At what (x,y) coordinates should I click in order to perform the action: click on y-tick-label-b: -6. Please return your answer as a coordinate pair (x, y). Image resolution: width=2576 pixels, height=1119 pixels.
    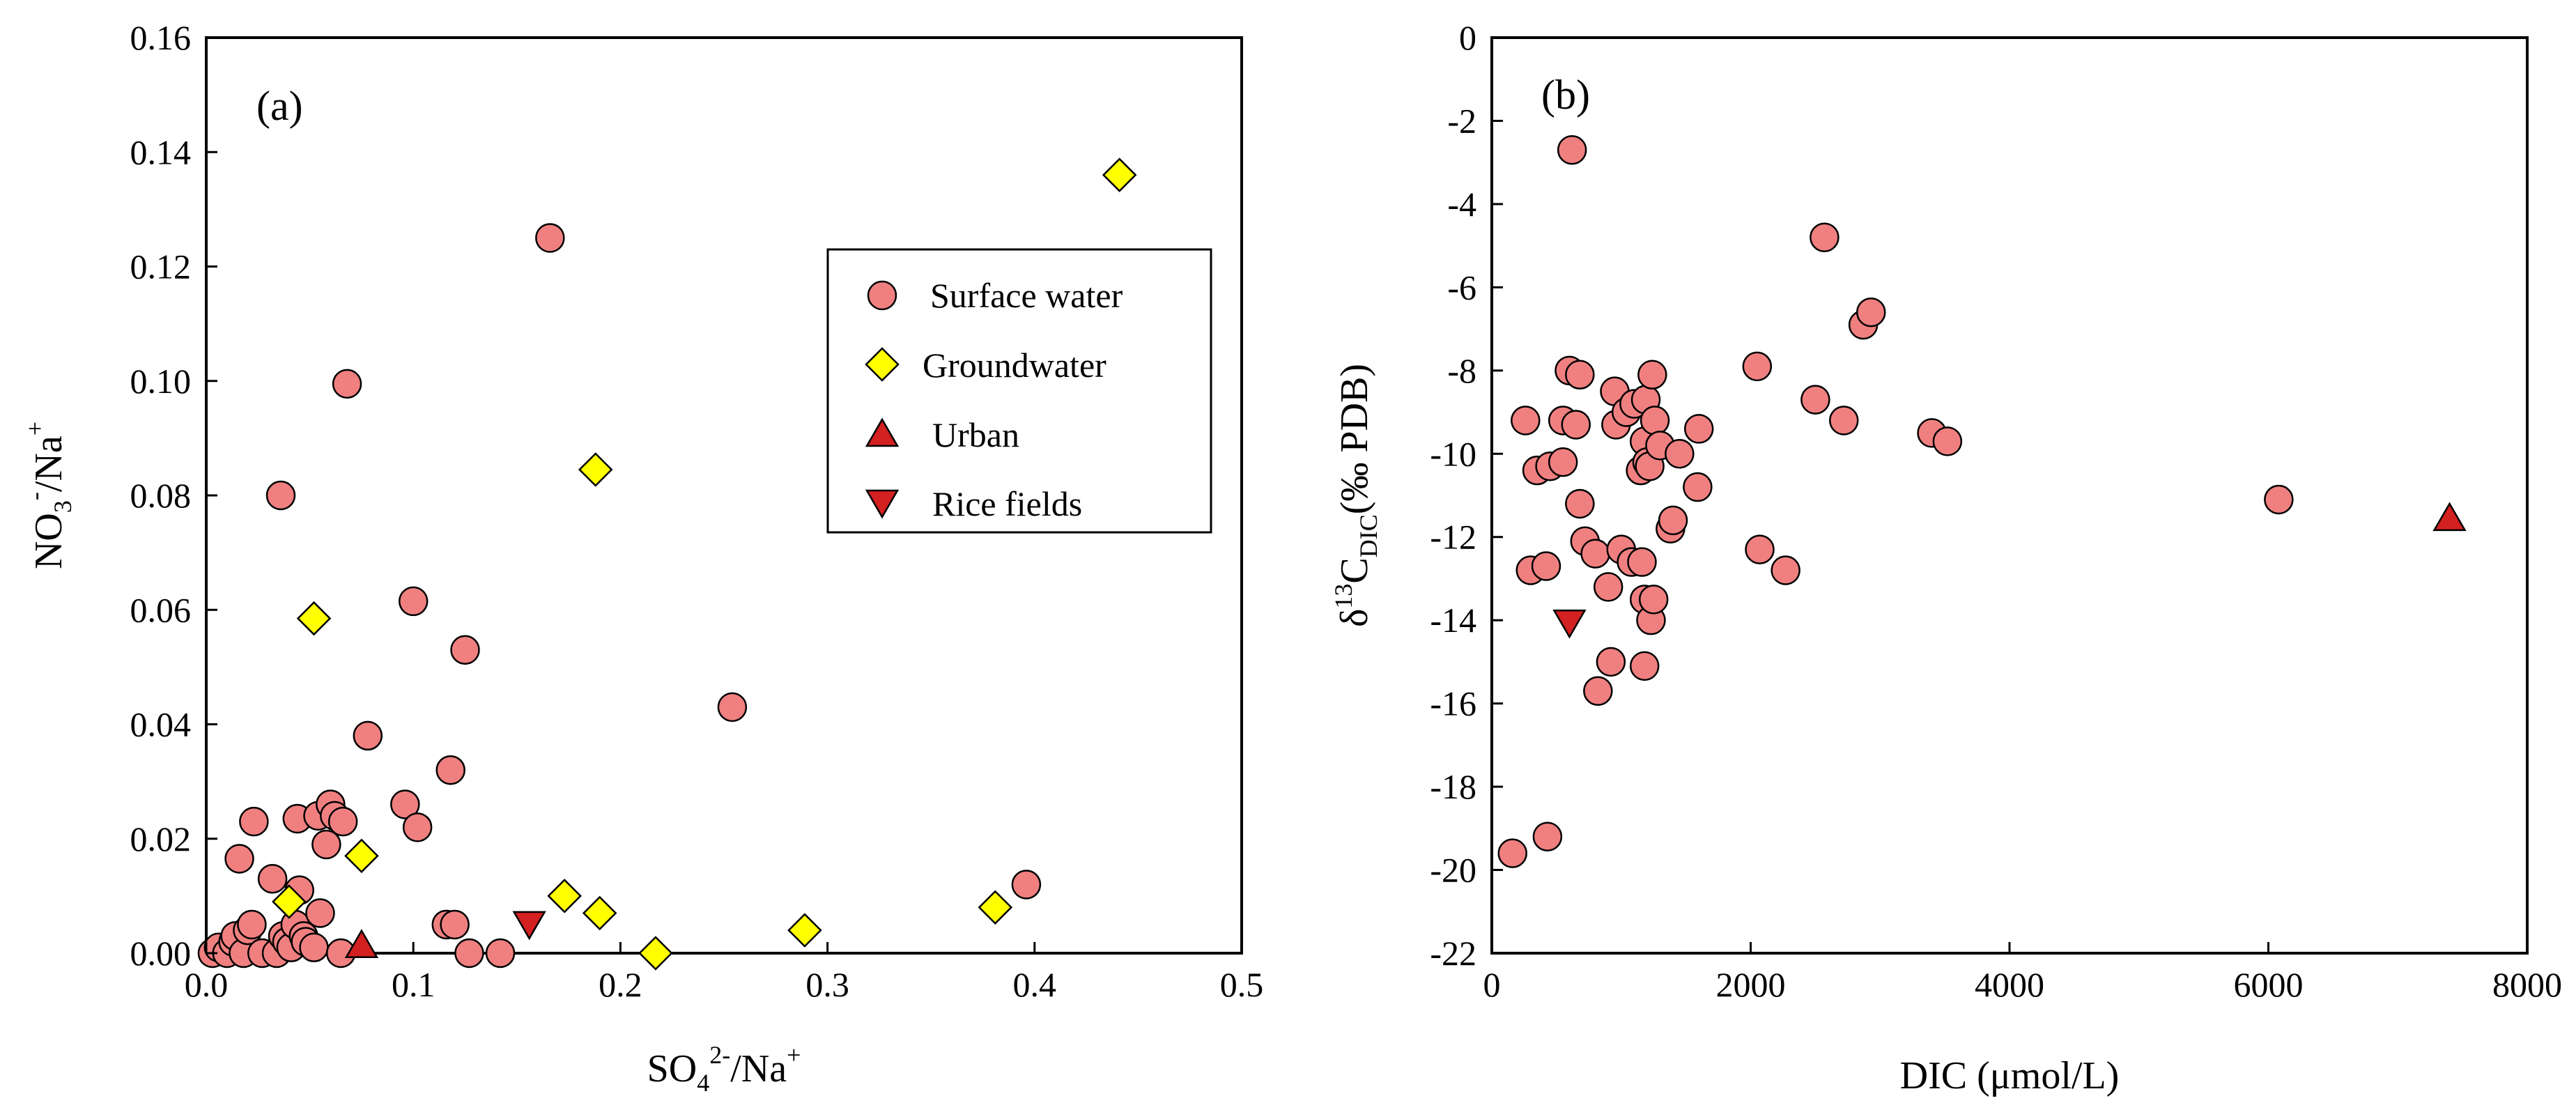
    Looking at the image, I should click on (1461, 287).